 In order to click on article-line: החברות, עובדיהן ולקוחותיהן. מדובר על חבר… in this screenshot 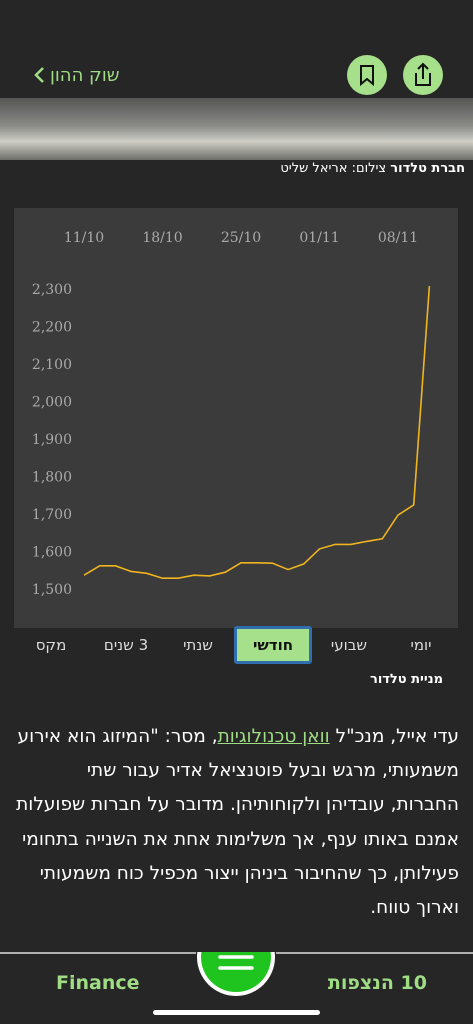, I will do `click(237, 805)`.